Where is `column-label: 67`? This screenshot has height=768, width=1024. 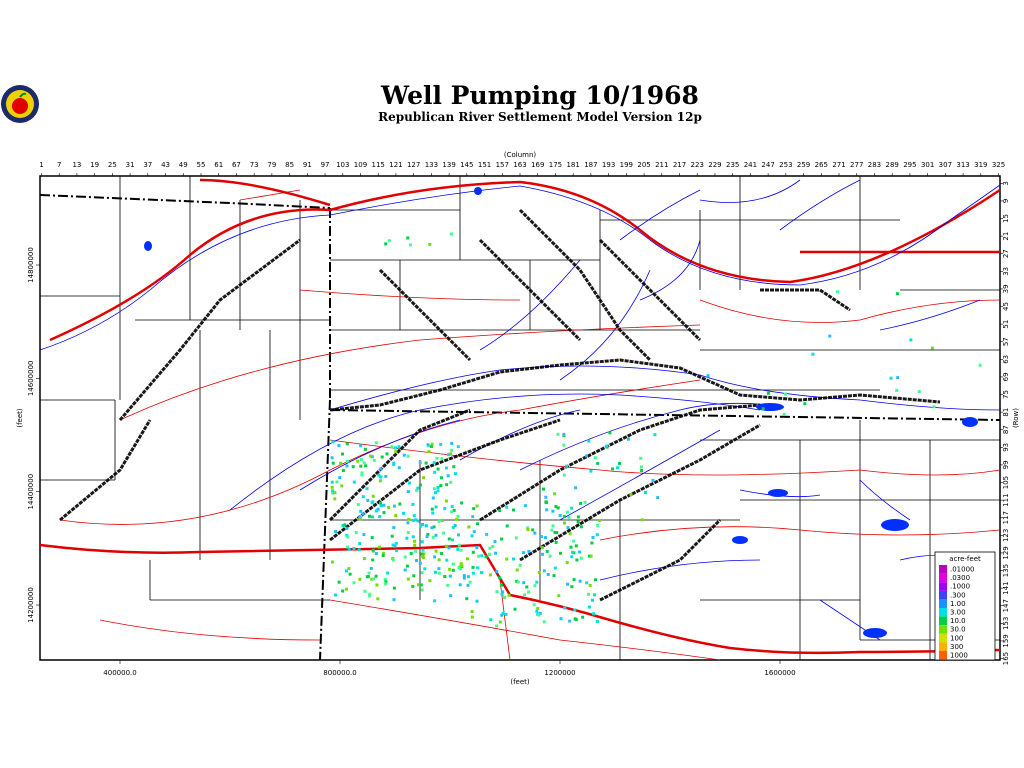 column-label: 67 is located at coordinates (236, 165).